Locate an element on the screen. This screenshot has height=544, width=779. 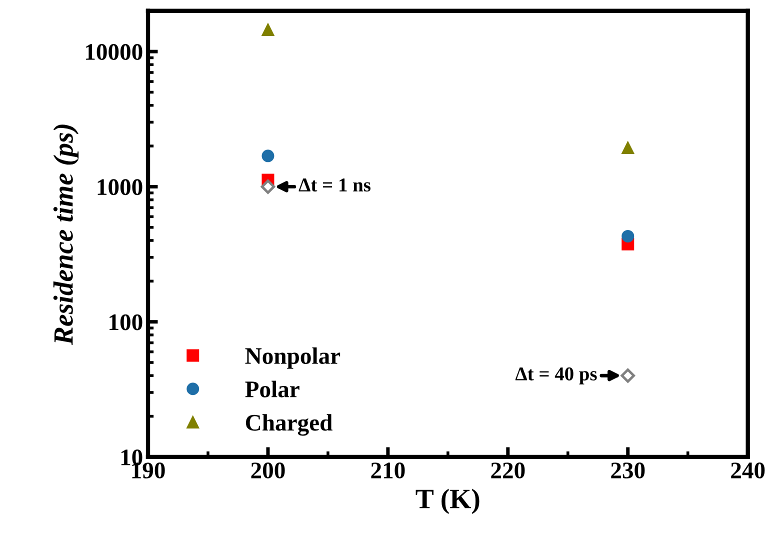
y-tick-label: 1000 is located at coordinates (120, 187).